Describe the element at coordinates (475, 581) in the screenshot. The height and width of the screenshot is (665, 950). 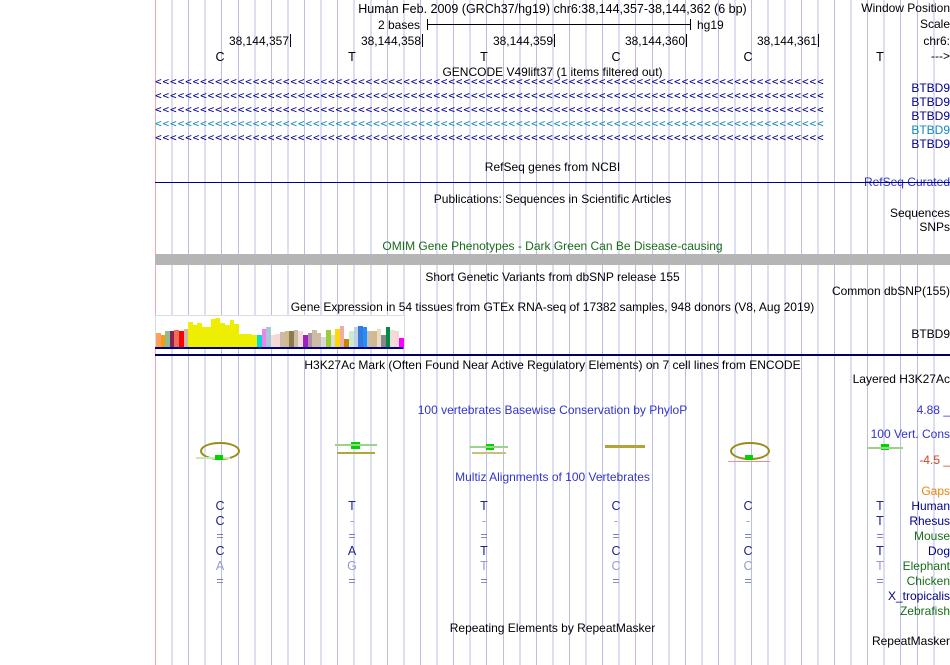
I see `species-row-chicken: Chicken` at that location.